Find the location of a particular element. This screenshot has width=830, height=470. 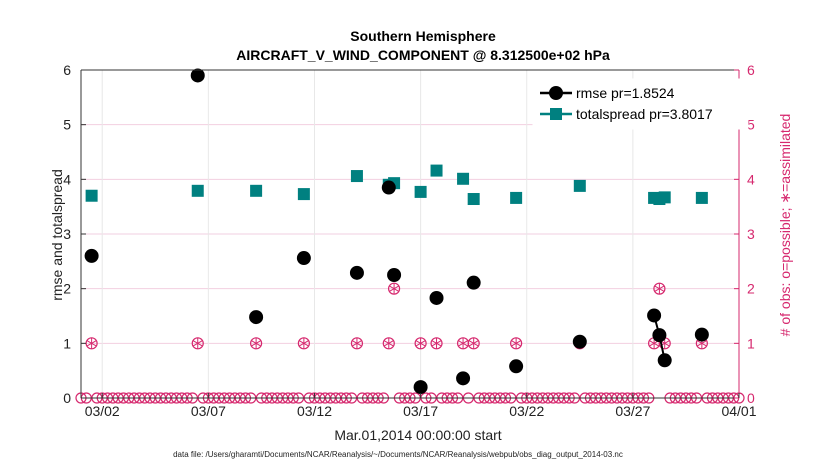

y-tick-label-left: 3 is located at coordinates (67, 234).